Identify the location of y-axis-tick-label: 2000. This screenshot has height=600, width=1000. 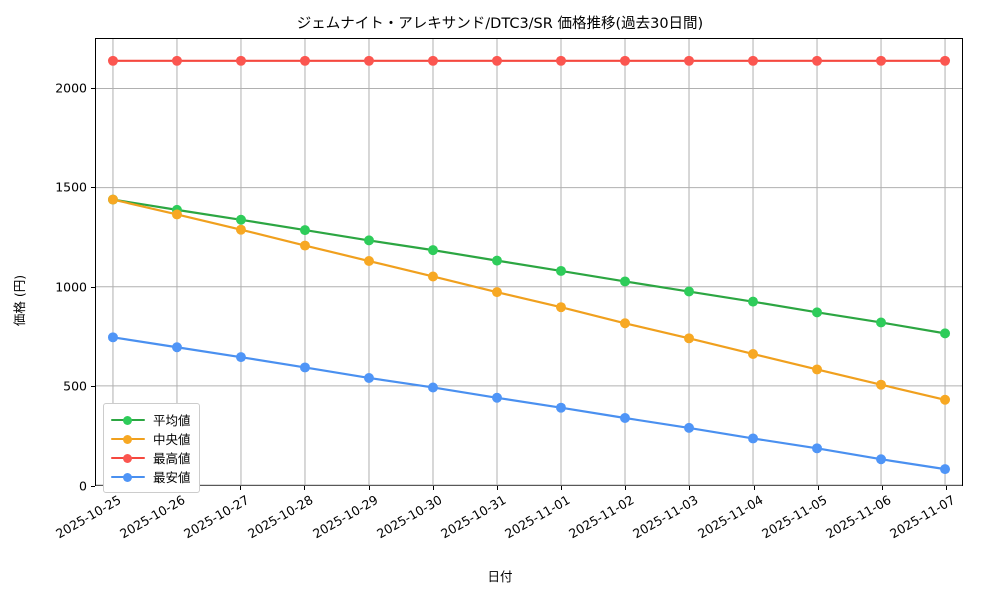
(71, 88).